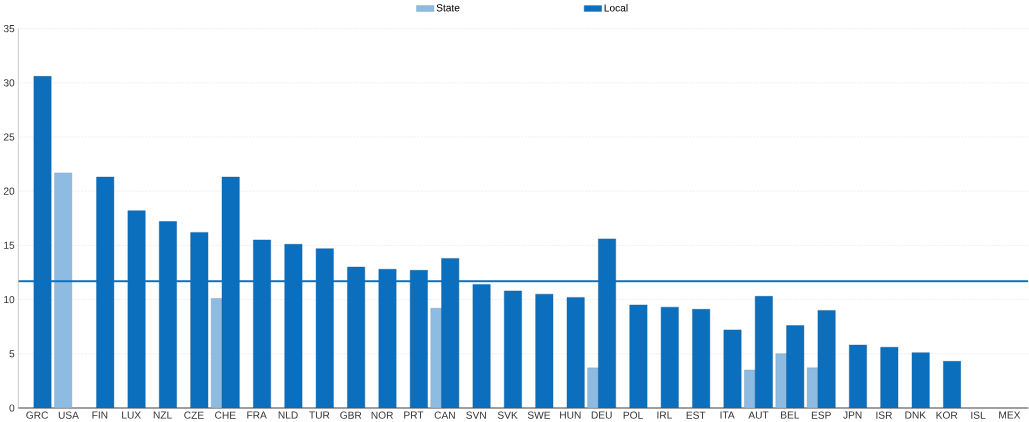 This screenshot has width=1029, height=422. Describe the element at coordinates (539, 415) in the screenshot. I see `x-tick-label: SWE` at that location.